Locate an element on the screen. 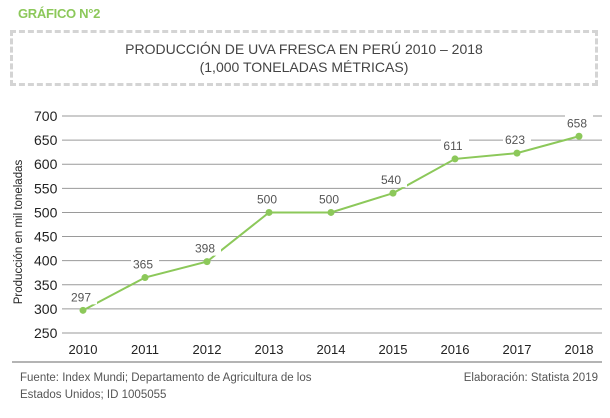 This screenshot has height=418, width=610. y-tick-label: 400 is located at coordinates (46, 261).